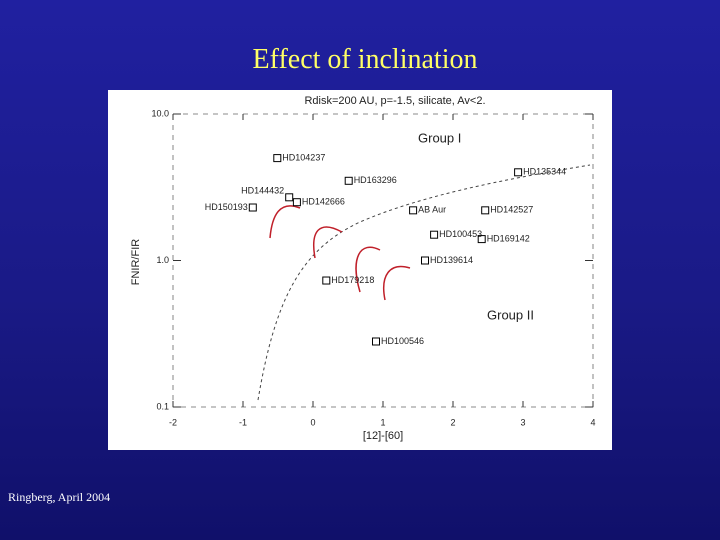  Describe the element at coordinates (460, 234) in the screenshot. I see `point-label: HD100453` at that location.